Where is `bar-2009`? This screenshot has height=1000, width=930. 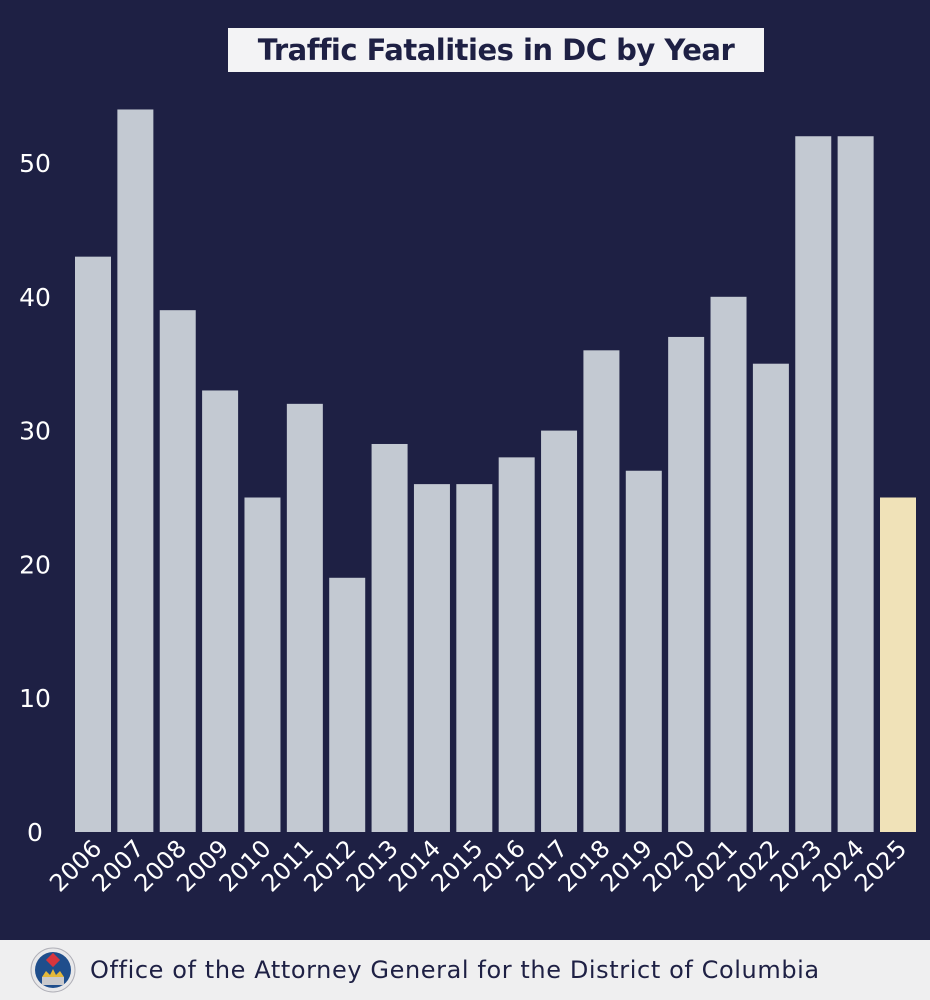 bar-2009 is located at coordinates (220, 611).